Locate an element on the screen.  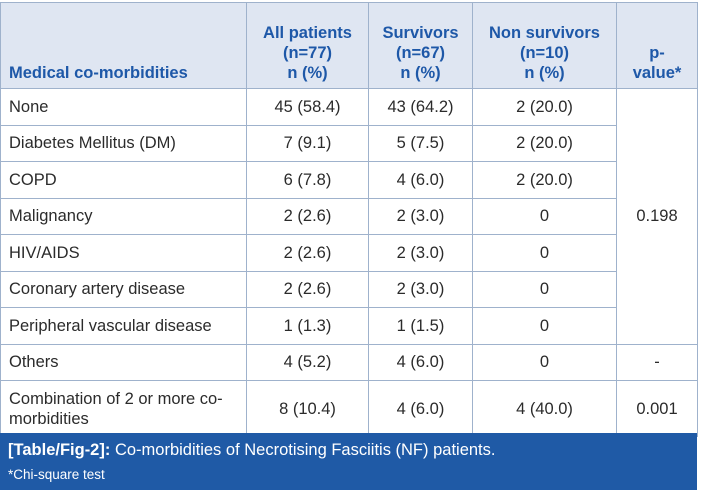
table-row: COPD 6 (7.8) 4 (6.0) 2 (20.0) is located at coordinates (349, 180).